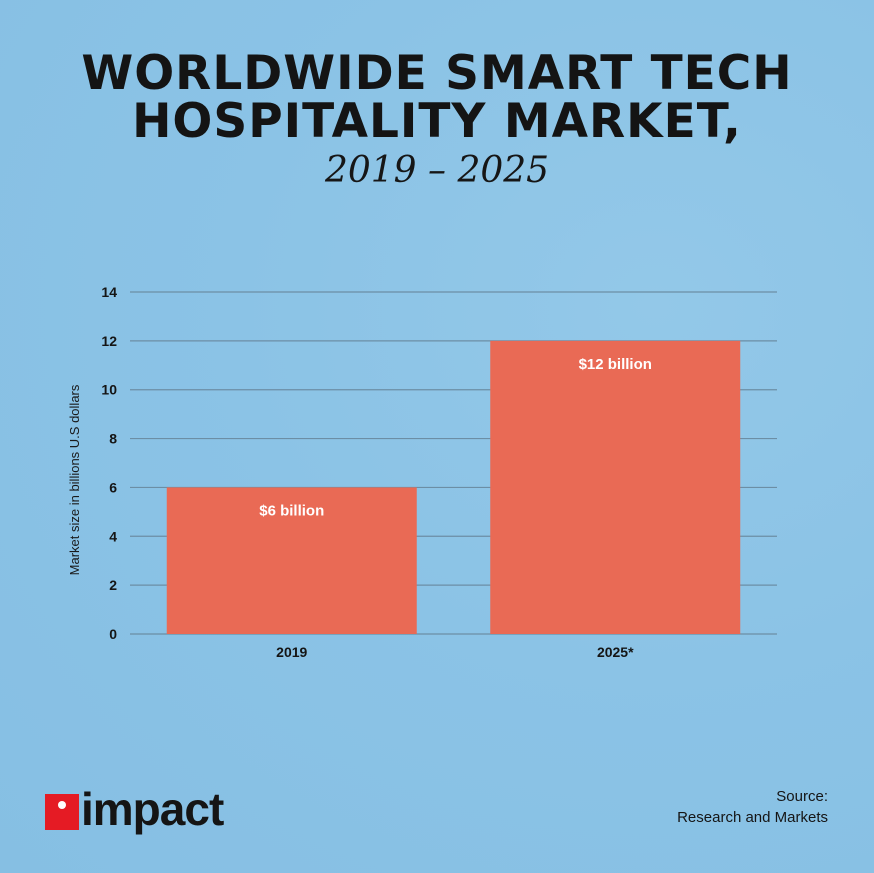  What do you see at coordinates (109, 341) in the screenshot?
I see `y-tick-label: 12` at bounding box center [109, 341].